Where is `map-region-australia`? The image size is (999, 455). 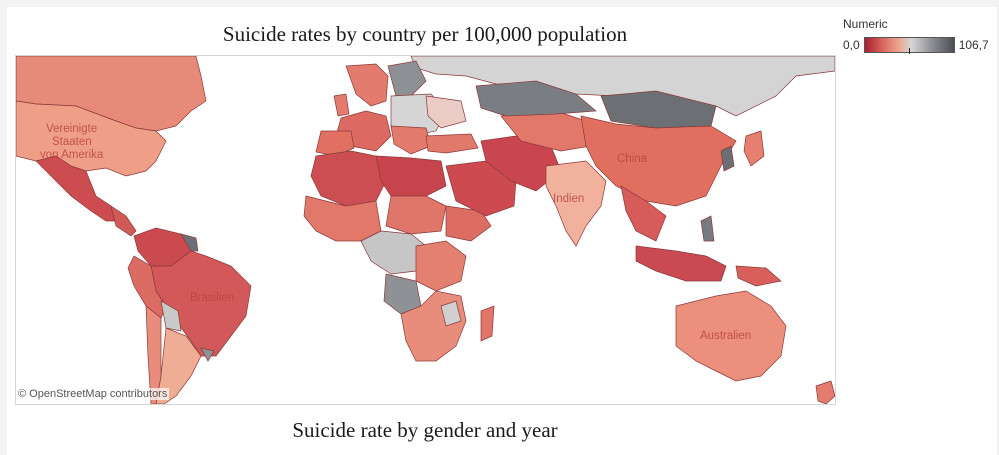
map-region-australia is located at coordinates (731, 336).